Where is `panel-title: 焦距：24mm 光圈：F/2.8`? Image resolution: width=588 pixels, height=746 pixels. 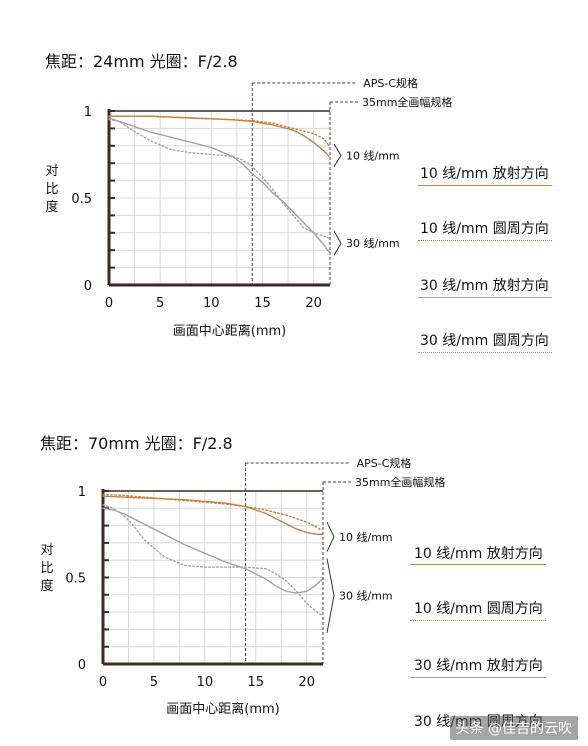
panel-title: 焦距：24mm 光圈：F/2.8 is located at coordinates (141, 61).